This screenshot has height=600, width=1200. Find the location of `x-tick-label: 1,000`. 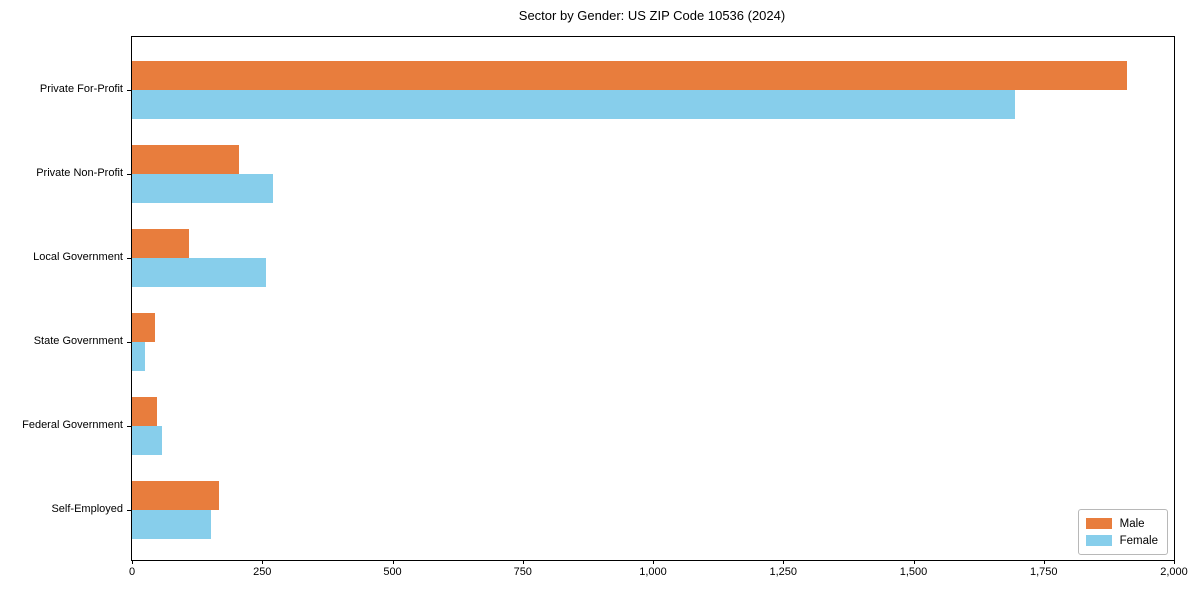

x-tick-label: 1,000 is located at coordinates (653, 572).